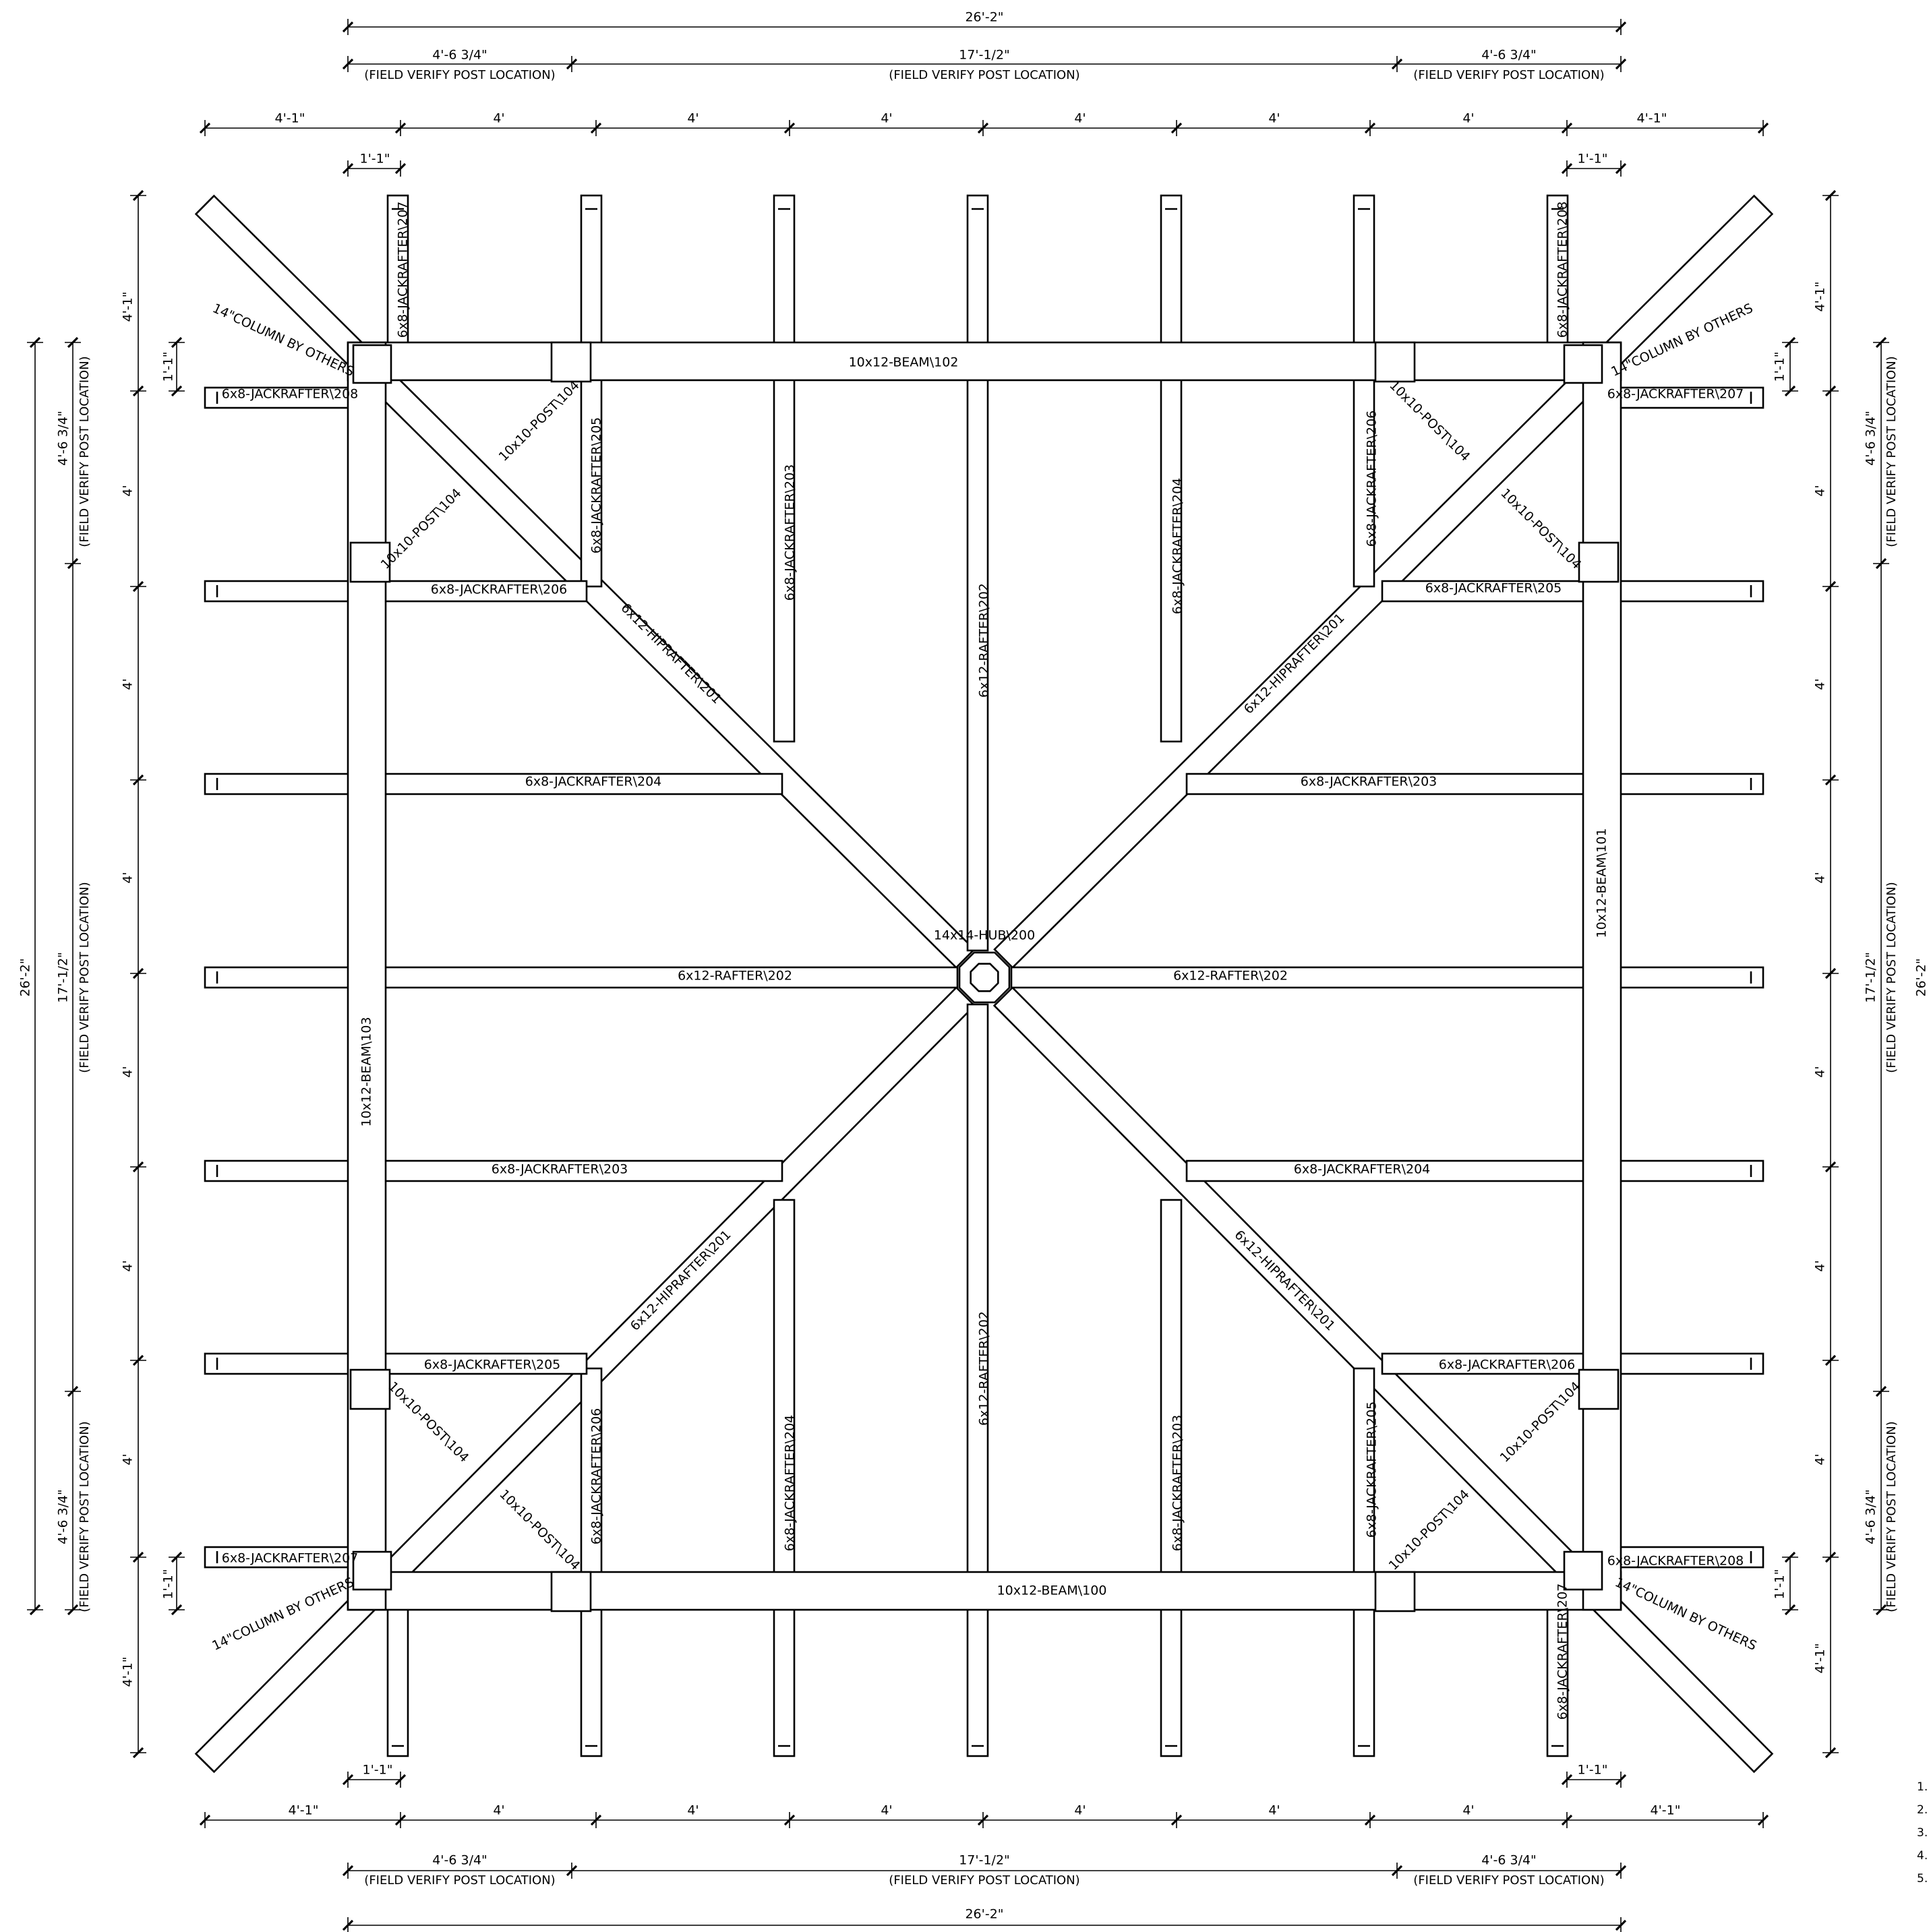 The height and width of the screenshot is (1932, 1929). What do you see at coordinates (560, 1169) in the screenshot?
I see `jack-rafter-label: 6x8-JACKRAFTER\203` at bounding box center [560, 1169].